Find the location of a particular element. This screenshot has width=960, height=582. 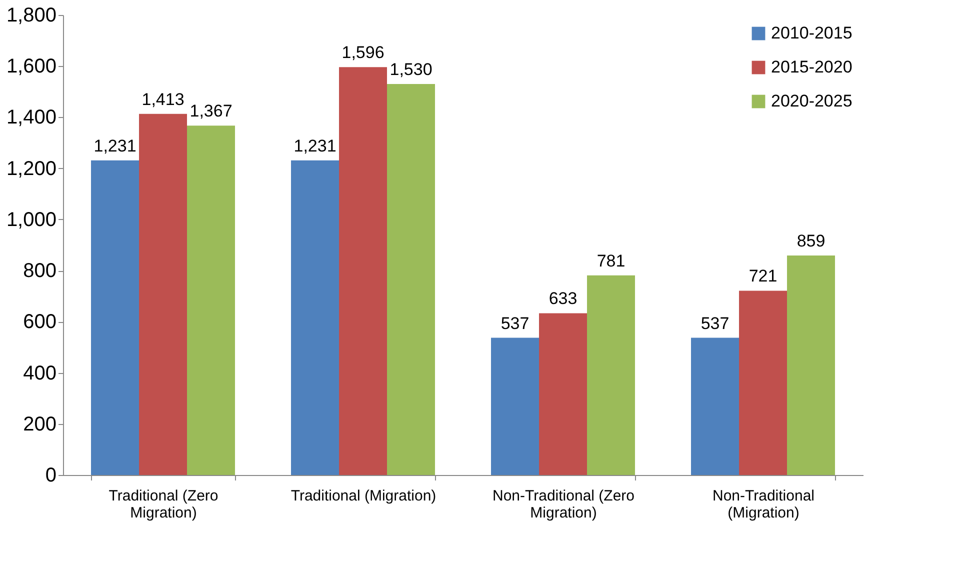

y-tick-label: 1,200 is located at coordinates (31, 169).